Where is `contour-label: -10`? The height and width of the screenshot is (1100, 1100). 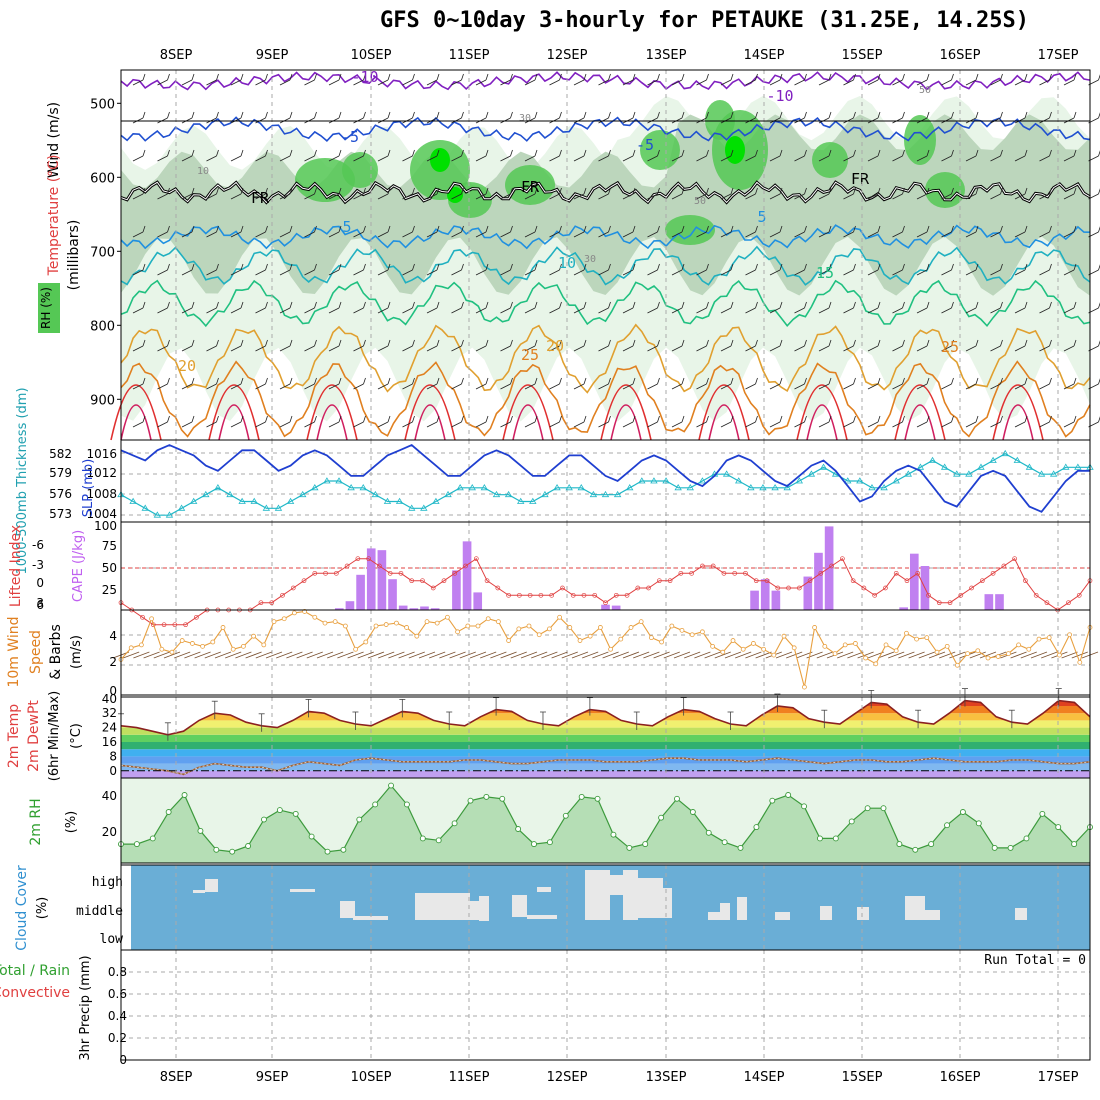 contour-label: -10 is located at coordinates (364, 77).